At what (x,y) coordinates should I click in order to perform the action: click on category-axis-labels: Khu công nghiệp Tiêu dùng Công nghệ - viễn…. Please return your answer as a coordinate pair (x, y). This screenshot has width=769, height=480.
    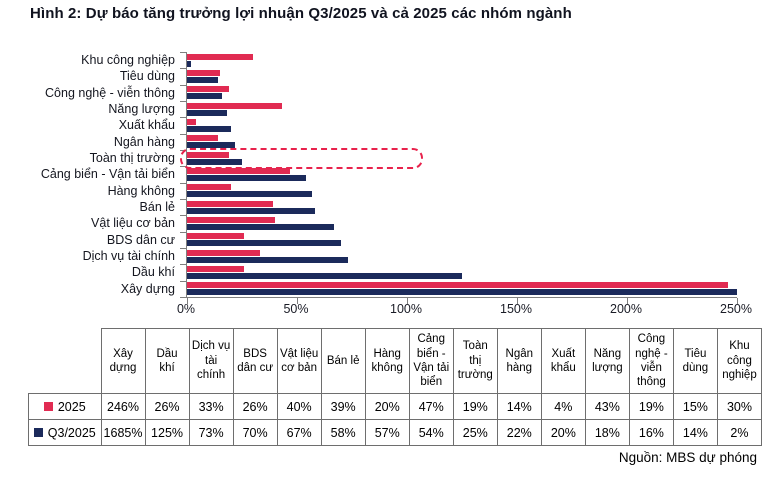
    Looking at the image, I should click on (90, 174).